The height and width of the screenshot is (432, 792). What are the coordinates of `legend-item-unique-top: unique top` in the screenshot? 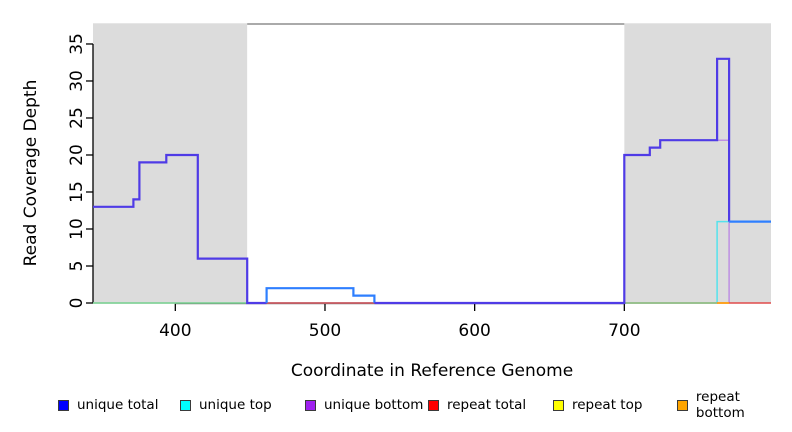 It's located at (226, 405).